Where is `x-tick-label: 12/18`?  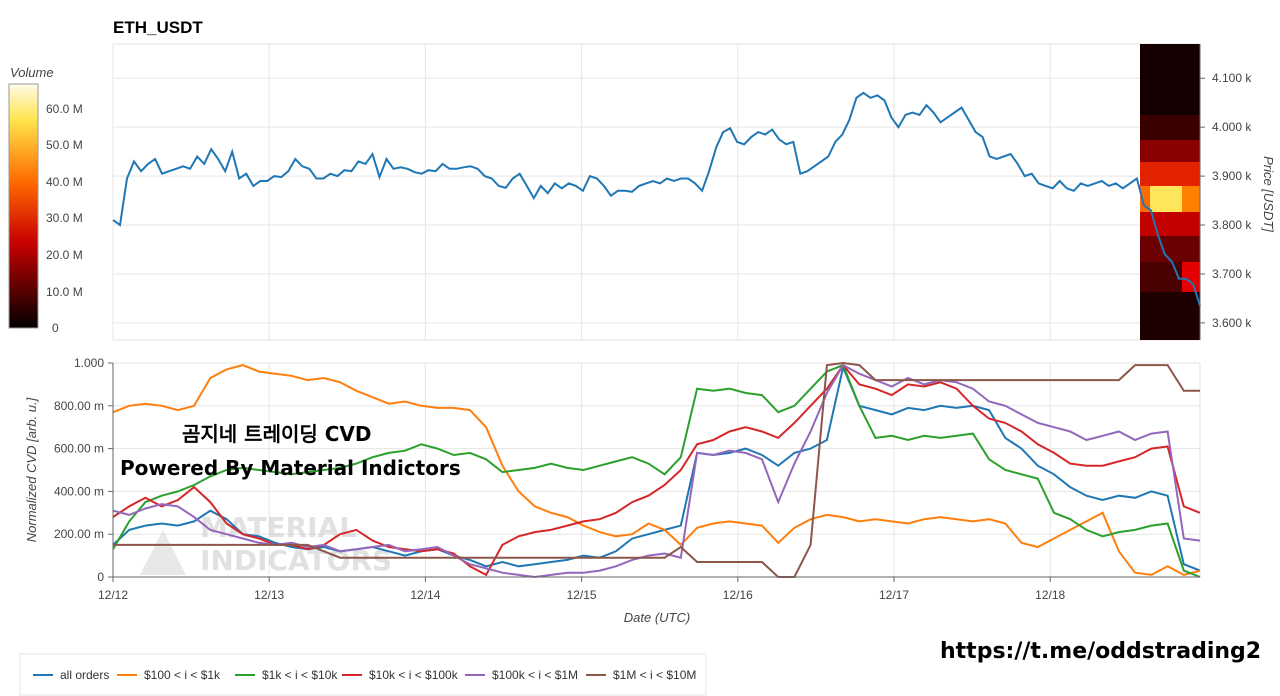
x-tick-label: 12/18 is located at coordinates (1050, 595).